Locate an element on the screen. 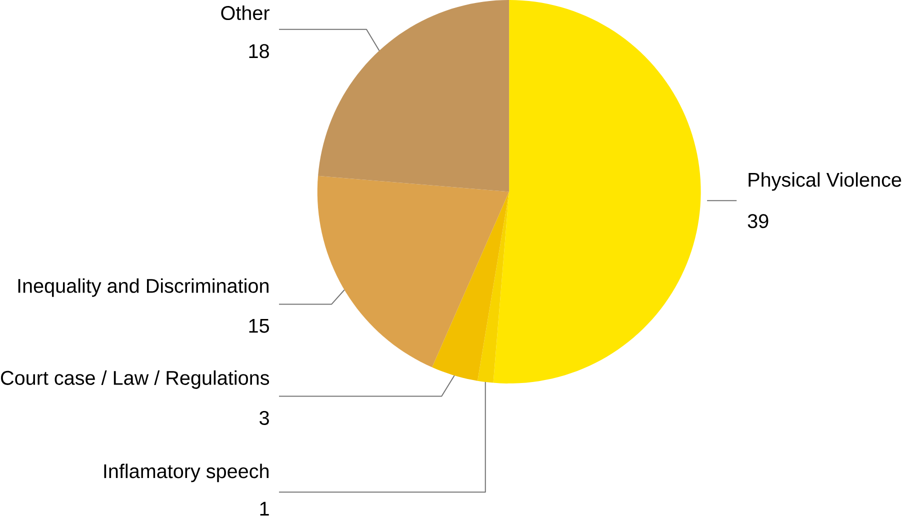 The height and width of the screenshot is (516, 902). slice-label: Court case / Law / Regulations is located at coordinates (135, 380).